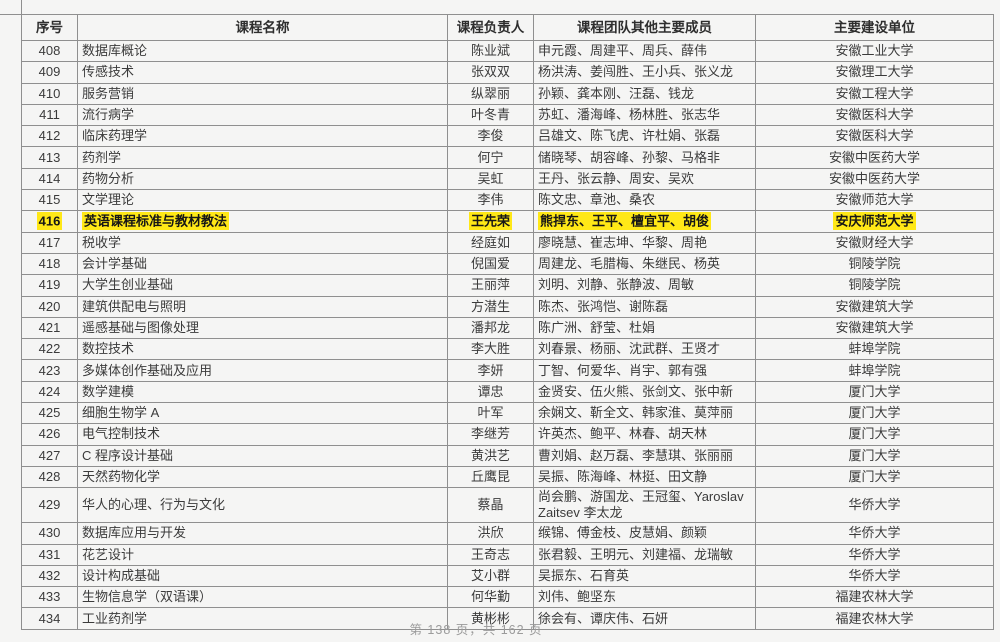 This screenshot has height=642, width=1000. What do you see at coordinates (644, 72) in the screenshot?
I see `team-members-cell: 杨洪涛、姜闯胜、王小兵、张义龙` at bounding box center [644, 72].